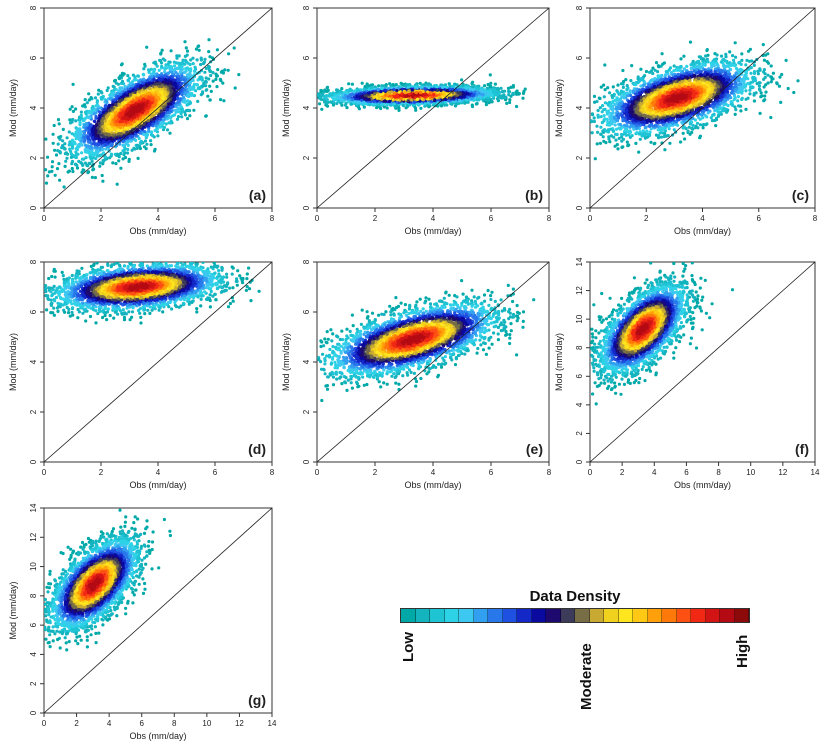  I want to click on y-tick-label: 4, so click(33, 107).